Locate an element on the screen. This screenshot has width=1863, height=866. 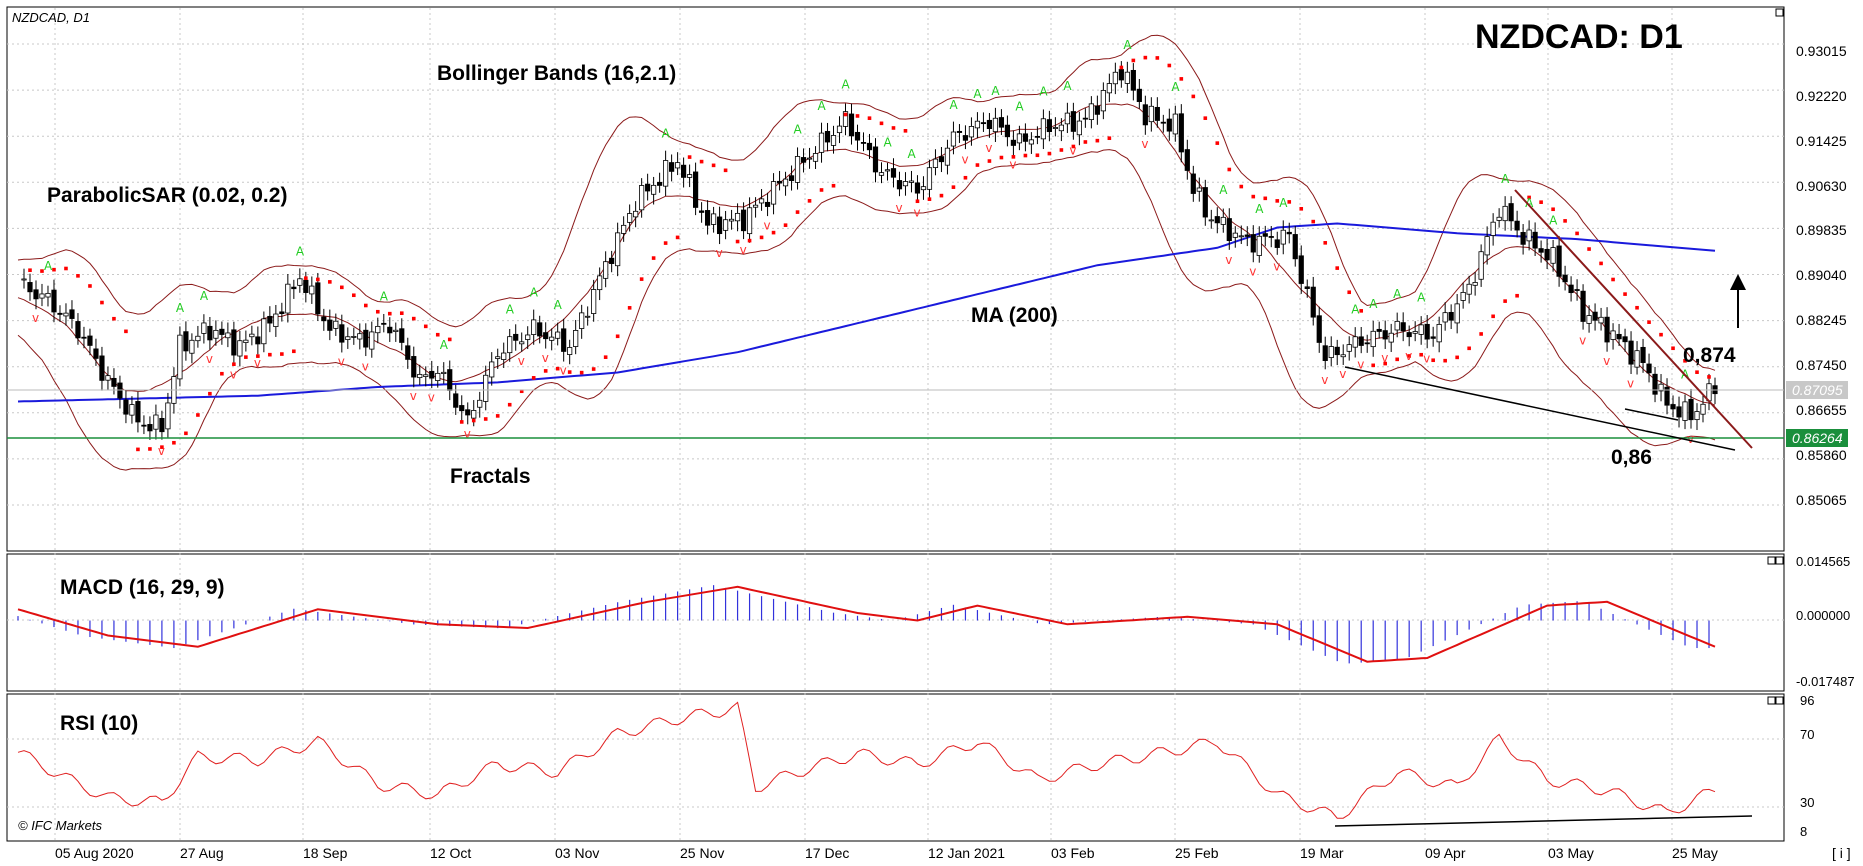
info-corner-label: [ i ] is located at coordinates (1841, 853).